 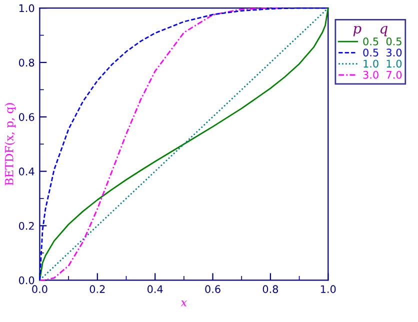 What do you see at coordinates (155, 289) in the screenshot?
I see `x-tick-label: 0.4` at bounding box center [155, 289].